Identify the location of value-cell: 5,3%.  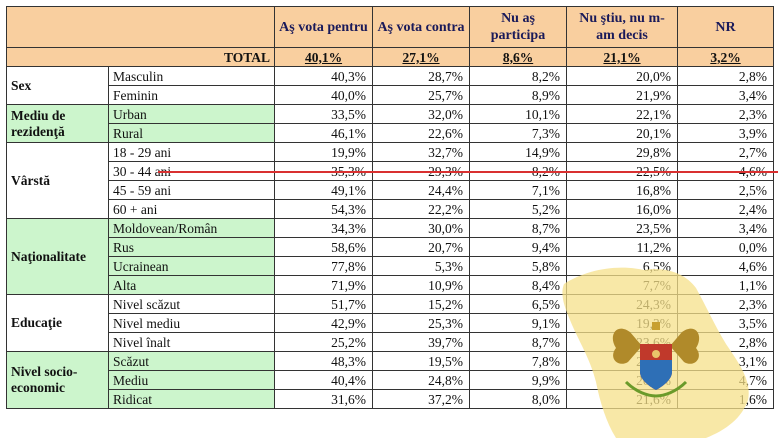
(421, 266).